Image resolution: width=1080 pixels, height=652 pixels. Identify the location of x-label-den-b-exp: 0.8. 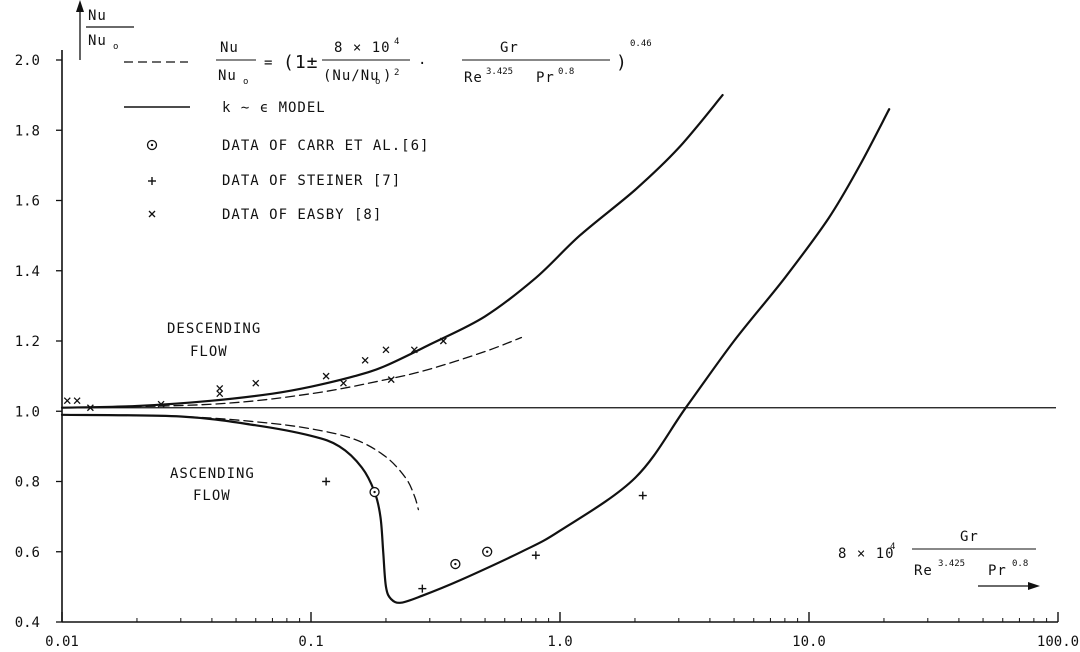
(1020, 564).